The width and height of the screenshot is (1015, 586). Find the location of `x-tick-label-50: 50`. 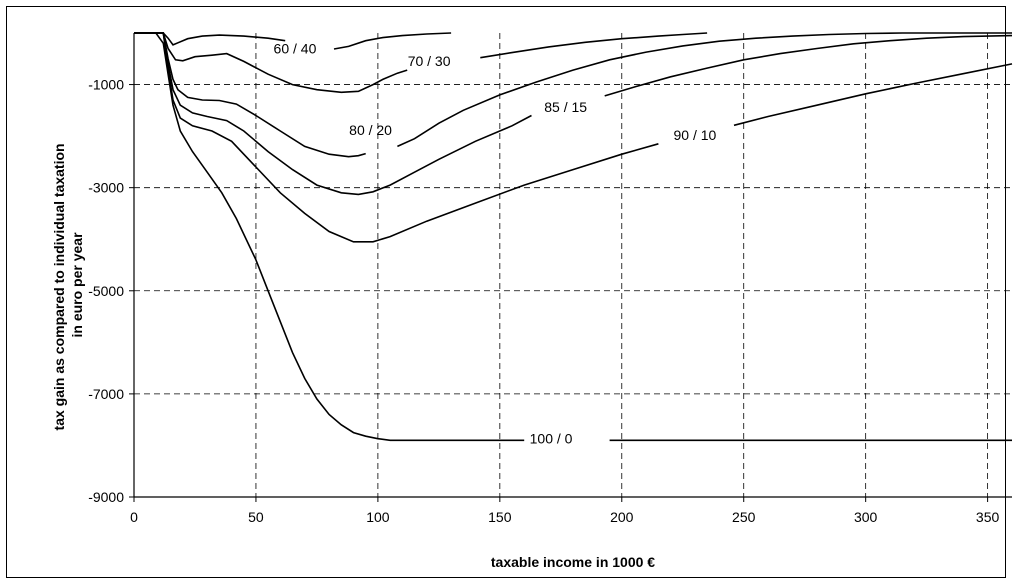

x-tick-label-50: 50 is located at coordinates (256, 517).